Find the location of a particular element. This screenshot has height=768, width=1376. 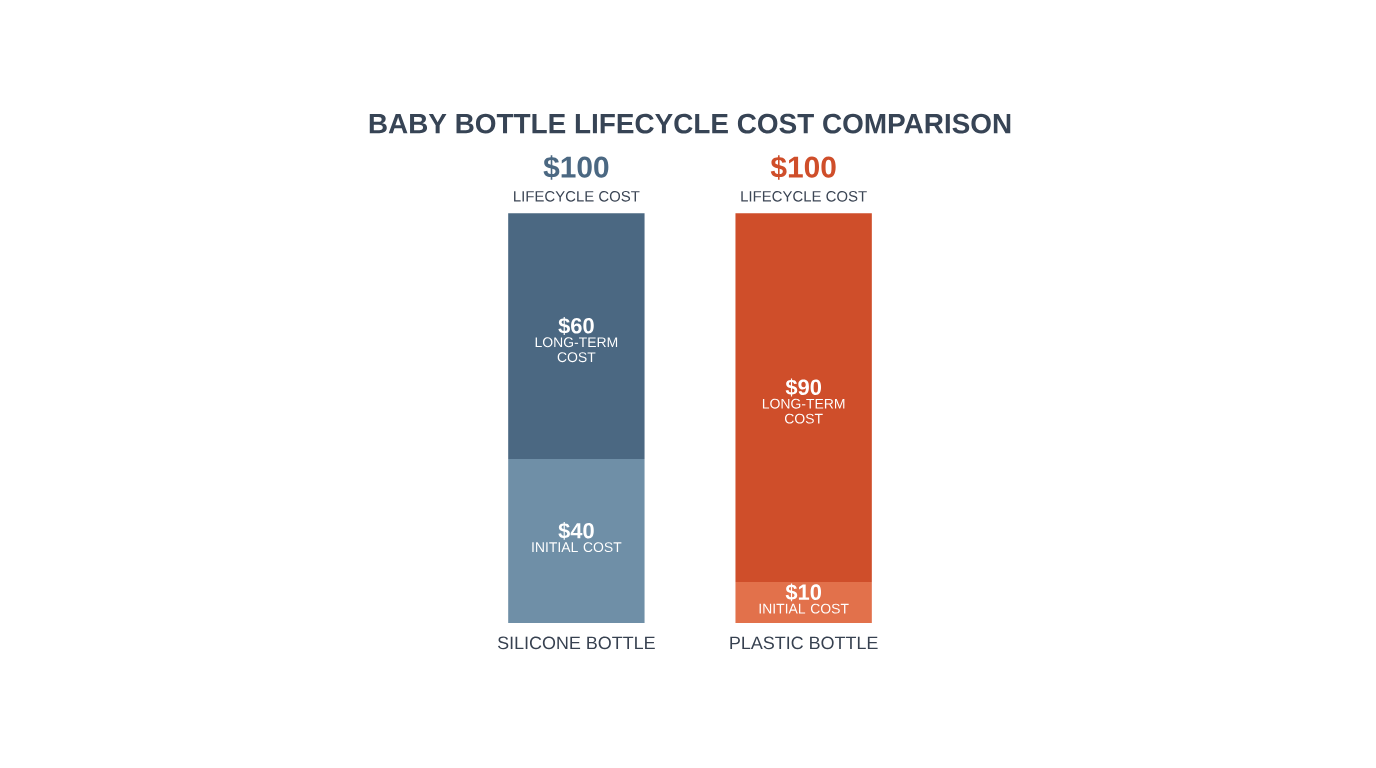

series-label: LONG-TERM COST is located at coordinates (576, 350).